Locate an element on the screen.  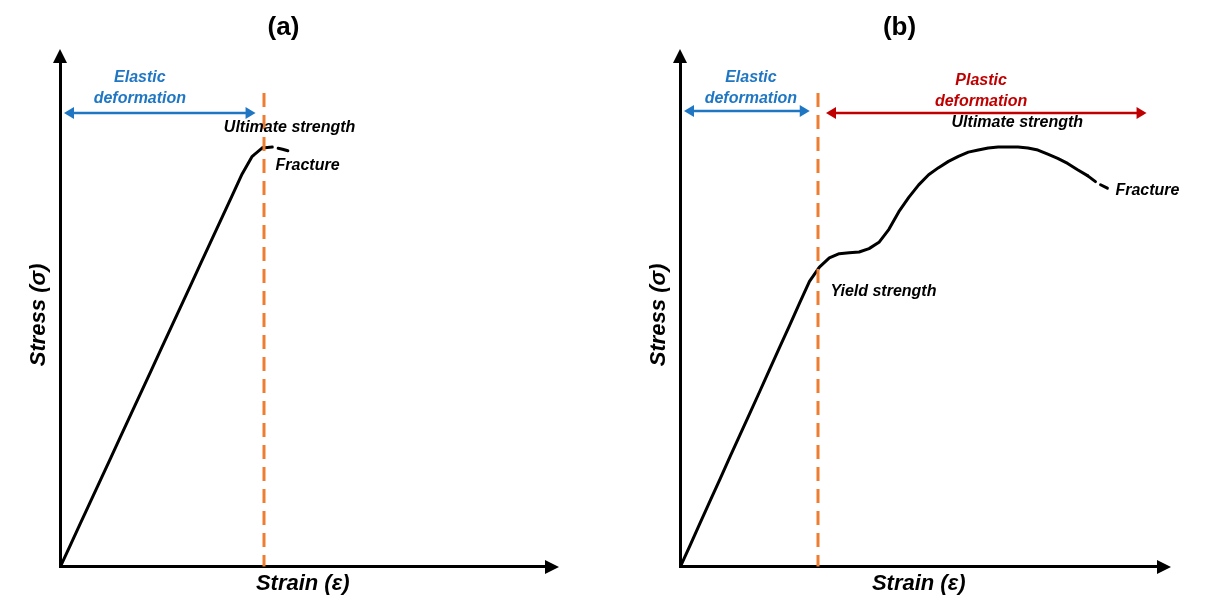
text: Plastic deformation is located at coordinates (981, 91).